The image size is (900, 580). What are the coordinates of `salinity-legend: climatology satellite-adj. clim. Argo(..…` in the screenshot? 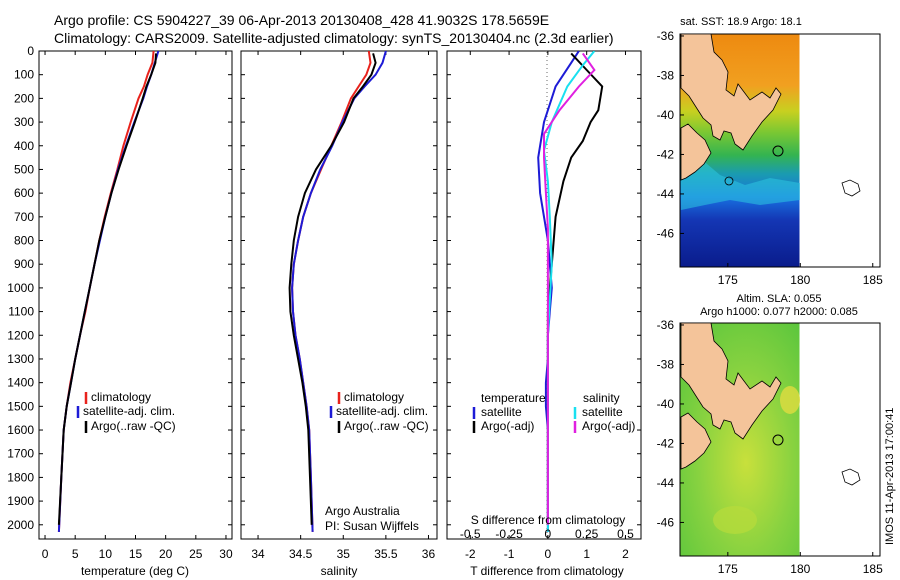 It's located at (379, 411).